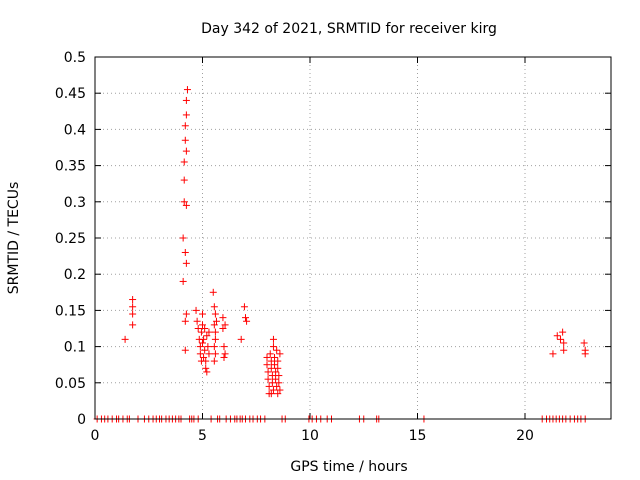  Describe the element at coordinates (70, 94) in the screenshot. I see `y-tick-label: 0.45` at that location.